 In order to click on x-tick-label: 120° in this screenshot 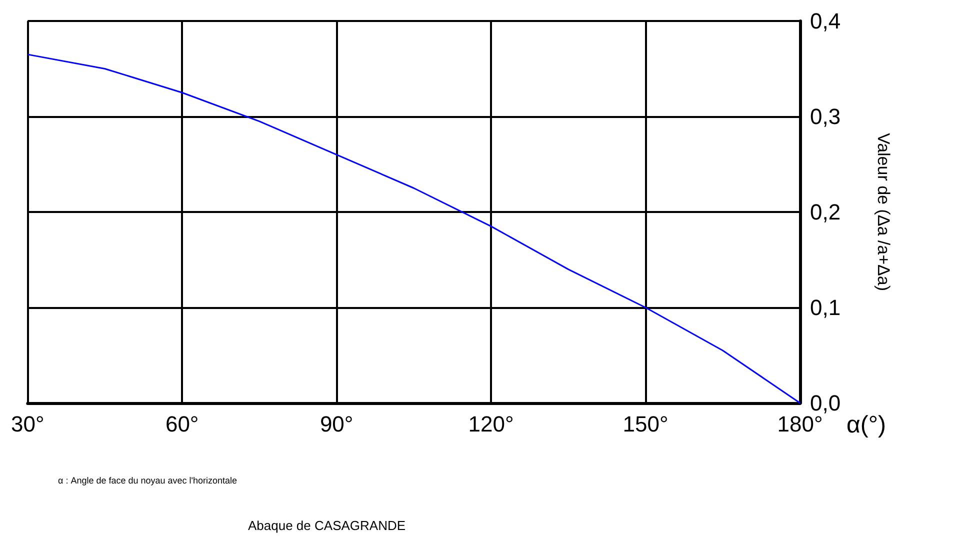, I will do `click(491, 424)`.